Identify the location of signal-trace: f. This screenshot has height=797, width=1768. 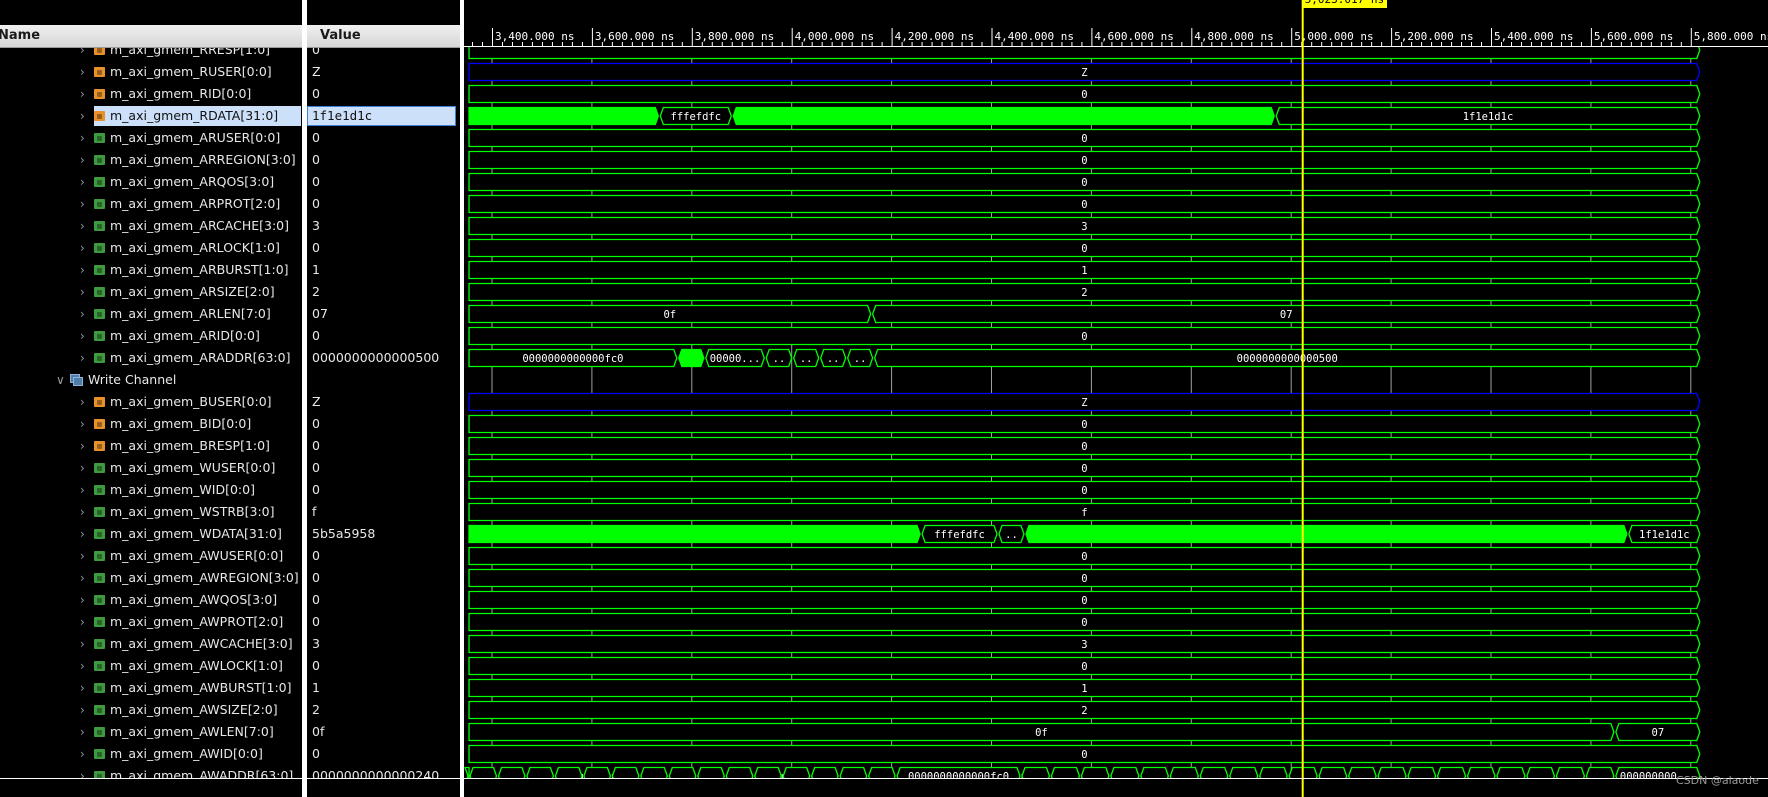
(1084, 512).